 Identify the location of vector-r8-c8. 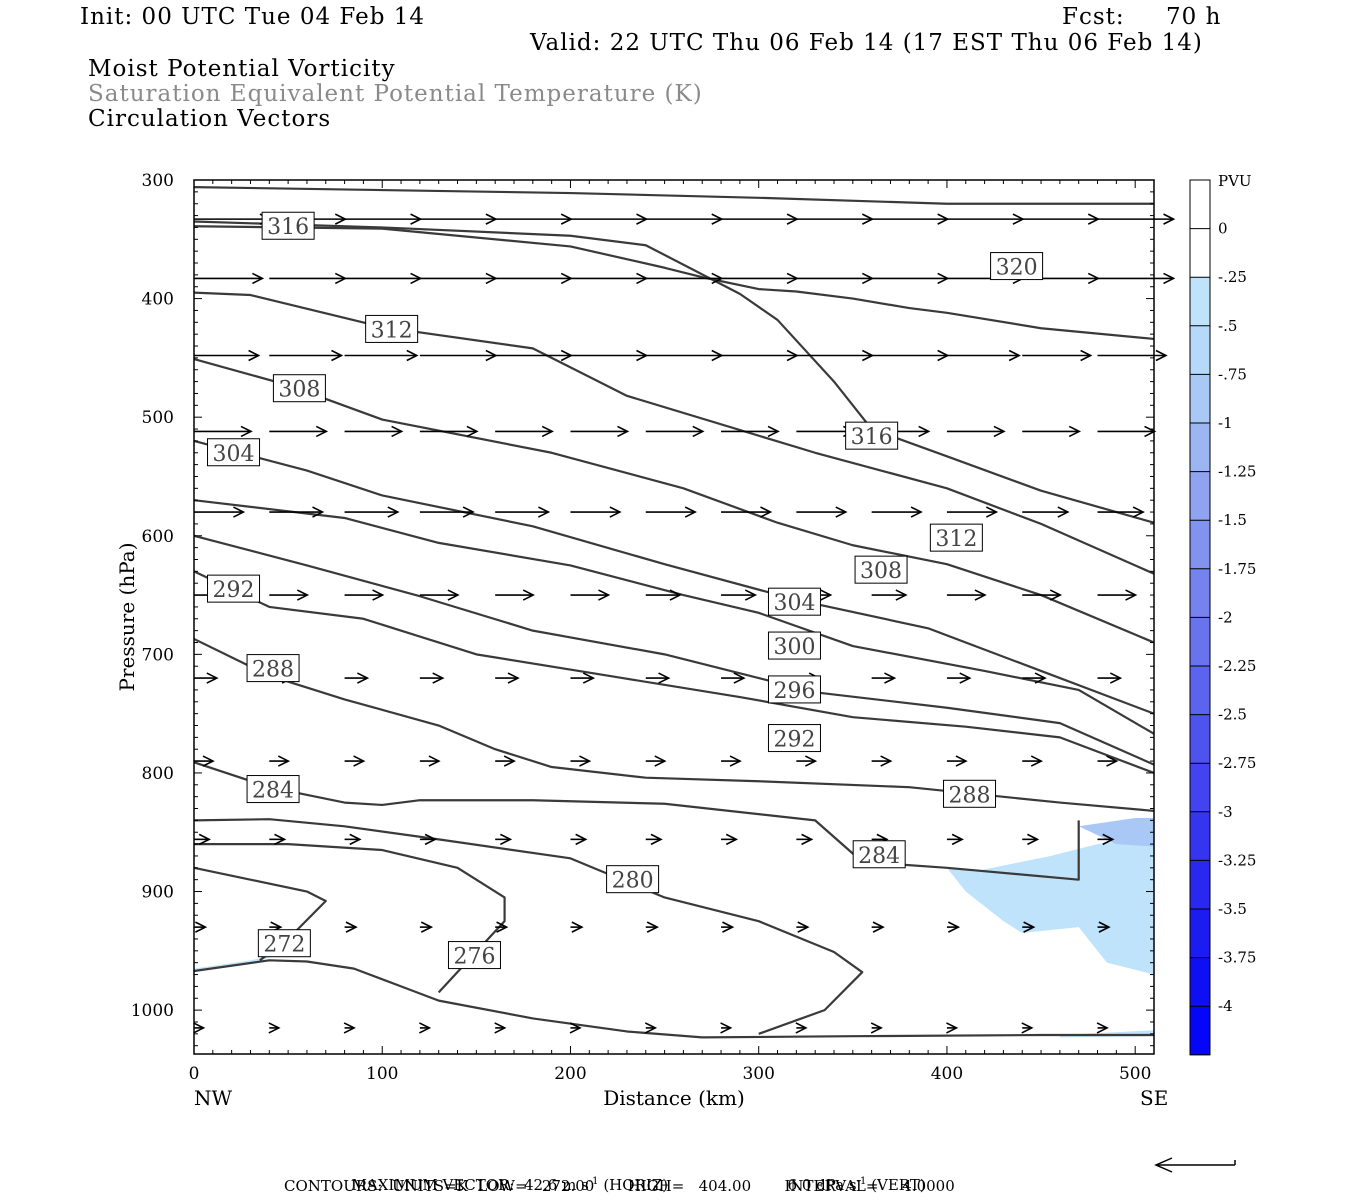
(805, 839).